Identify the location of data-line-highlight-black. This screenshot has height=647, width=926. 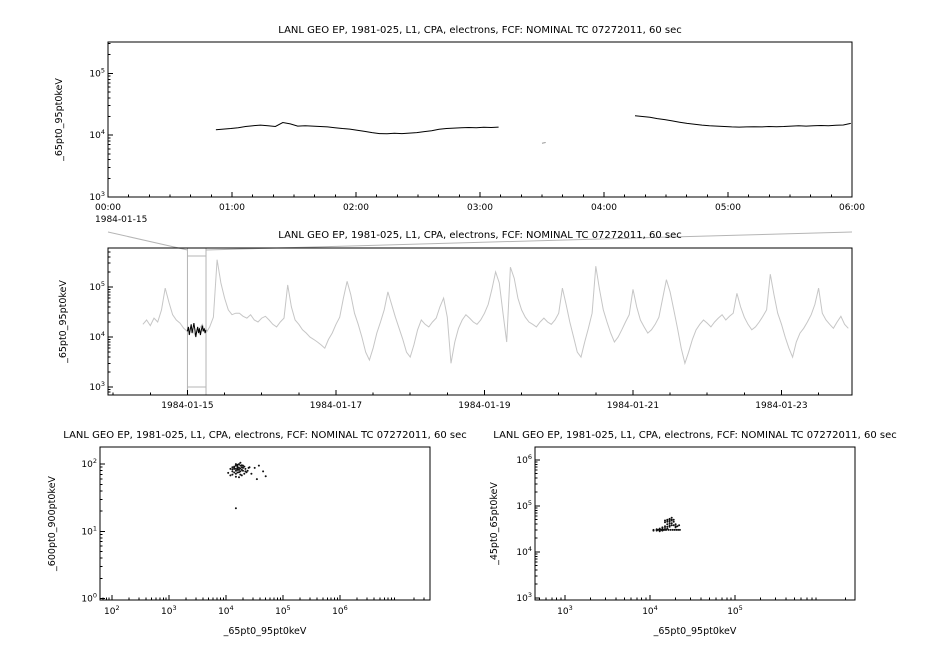
(196, 330).